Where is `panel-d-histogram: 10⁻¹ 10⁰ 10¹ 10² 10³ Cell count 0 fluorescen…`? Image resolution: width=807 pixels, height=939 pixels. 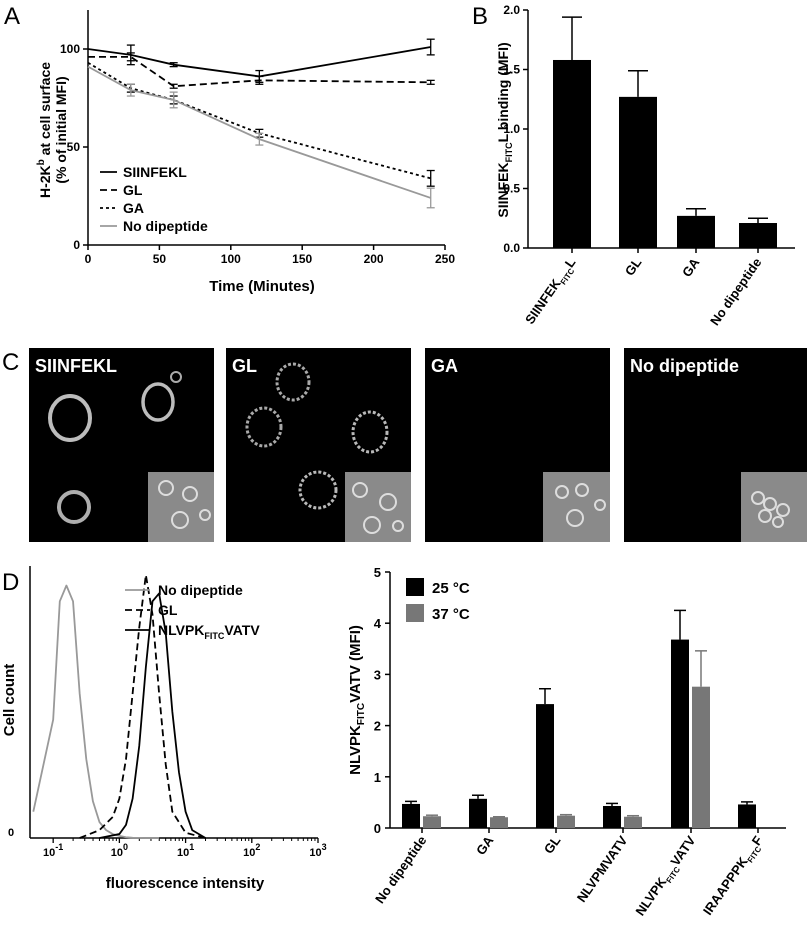 panel-d-histogram: 10⁻¹ 10⁰ 10¹ 10² 10³ Cell count 0 fluorescen… is located at coordinates (164, 729).